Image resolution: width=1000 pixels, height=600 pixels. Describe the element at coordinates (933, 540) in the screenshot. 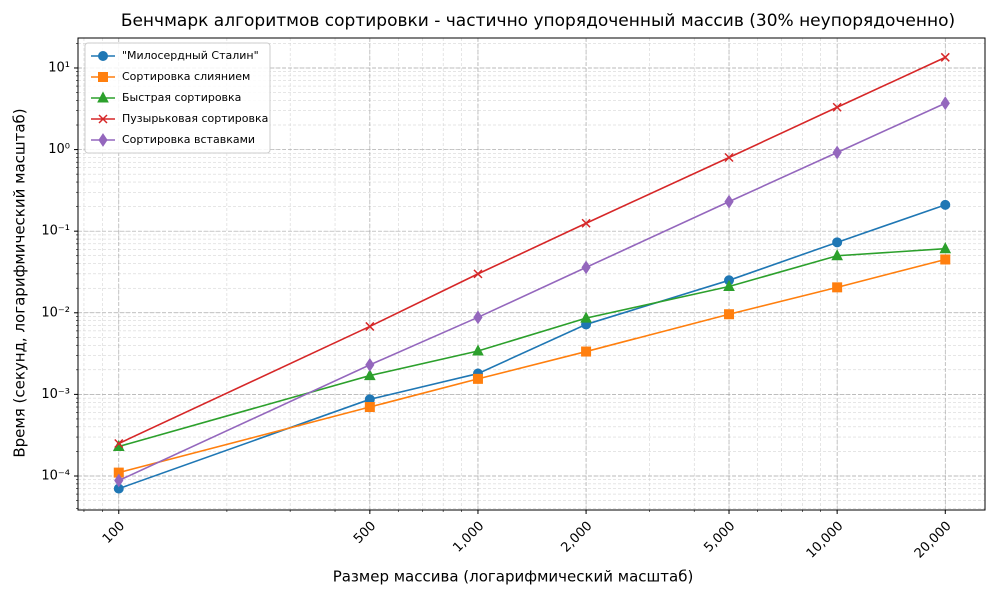

I see `x-tick-label: 20,000` at that location.